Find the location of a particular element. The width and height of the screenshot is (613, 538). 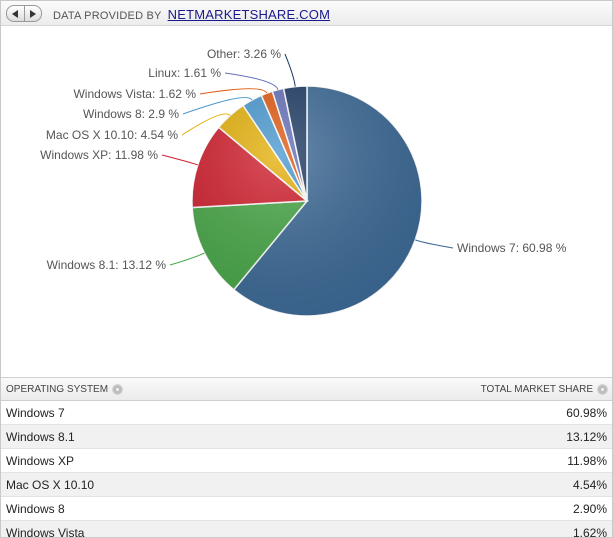

prev-button is located at coordinates (15, 13).